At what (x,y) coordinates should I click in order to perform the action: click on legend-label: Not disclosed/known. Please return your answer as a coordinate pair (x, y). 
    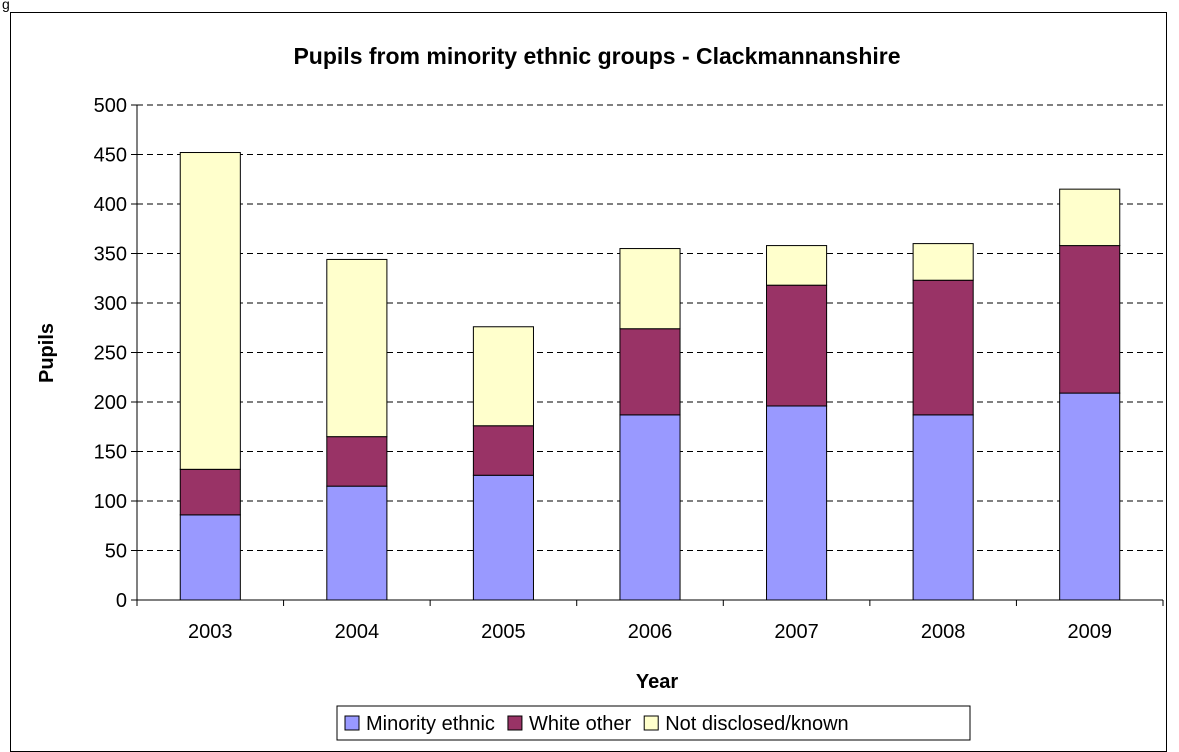
    Looking at the image, I should click on (756, 724).